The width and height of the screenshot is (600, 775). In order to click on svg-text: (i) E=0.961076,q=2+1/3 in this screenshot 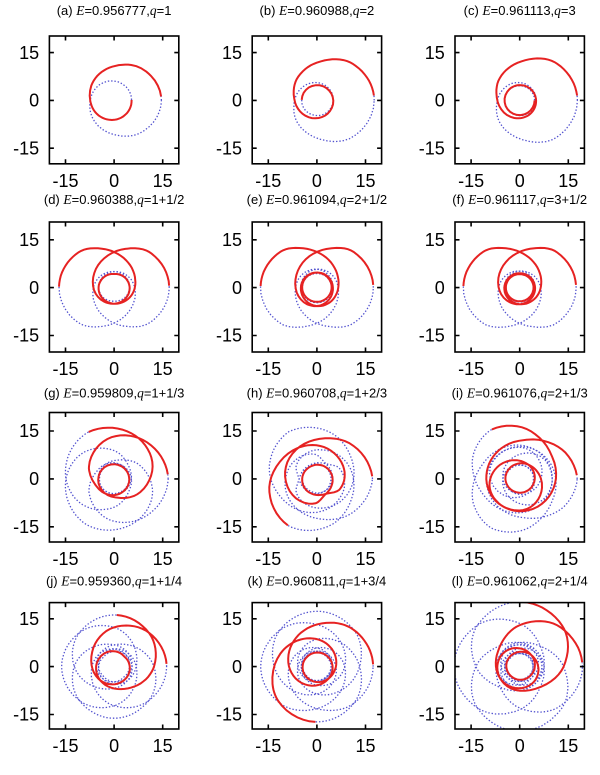, I will do `click(520, 393)`.